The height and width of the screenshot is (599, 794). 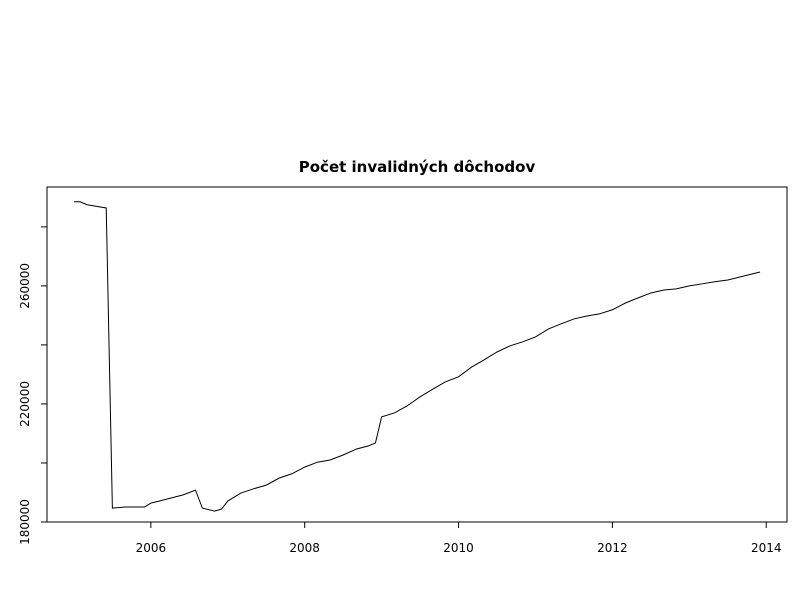 I want to click on y-tick-label: 260000, so click(x=25, y=286).